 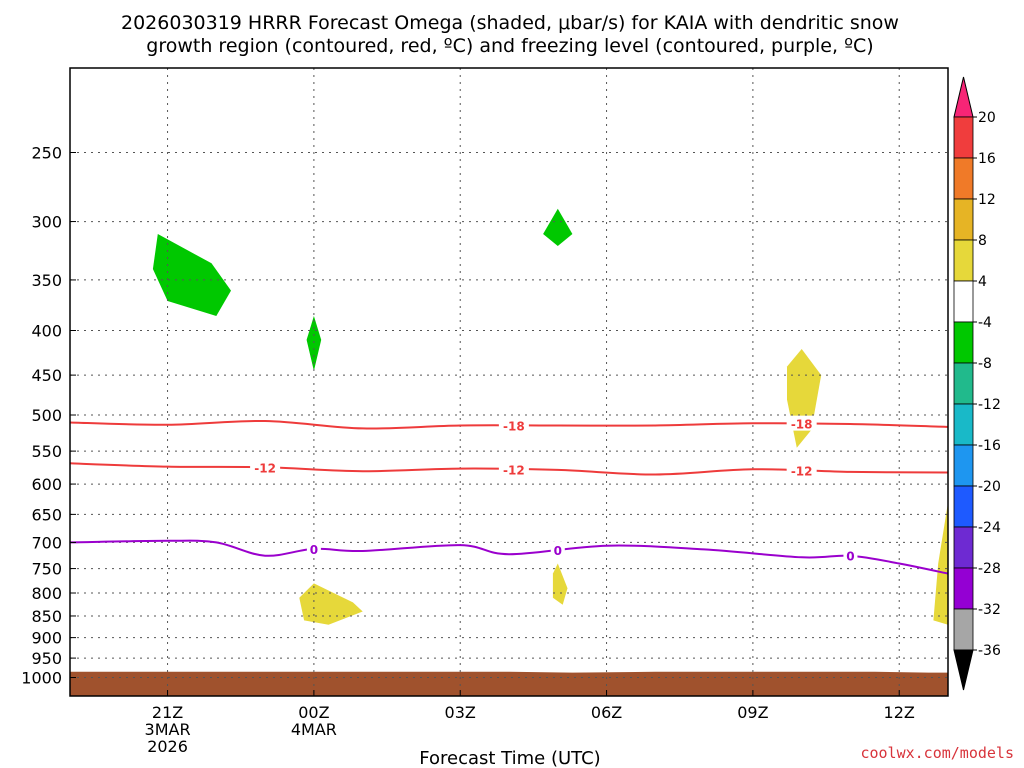 I want to click on colorbar-tick-label-16: 16, so click(x=987, y=159).